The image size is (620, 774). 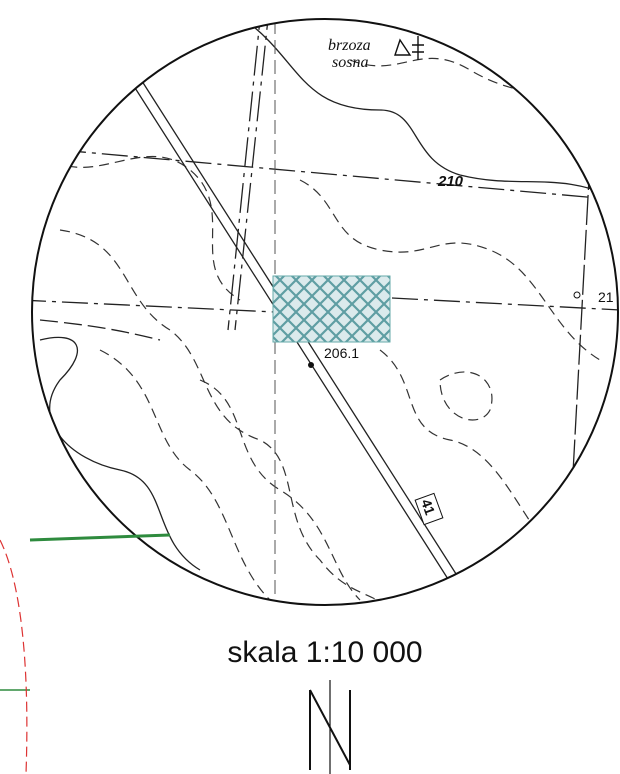 I want to click on hatched-area, so click(x=331, y=309).